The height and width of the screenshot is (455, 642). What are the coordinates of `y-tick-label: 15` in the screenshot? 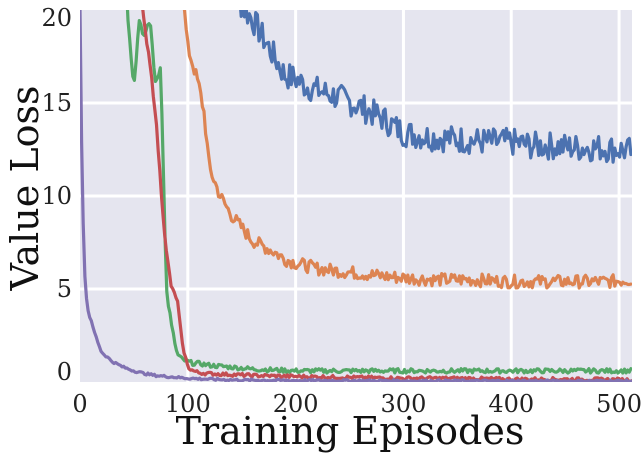 It's located at (56, 103).